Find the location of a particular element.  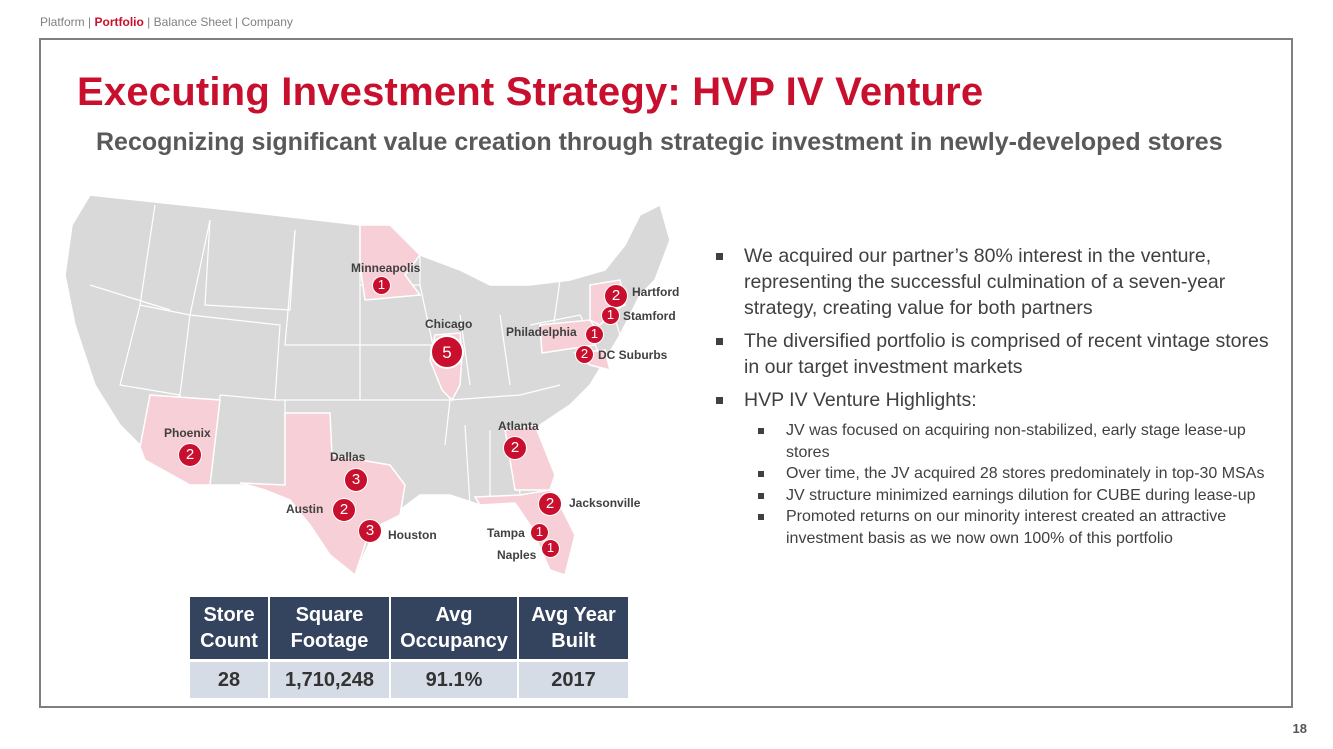

city-label-philadelphia: Philadelphia is located at coordinates (541, 332).